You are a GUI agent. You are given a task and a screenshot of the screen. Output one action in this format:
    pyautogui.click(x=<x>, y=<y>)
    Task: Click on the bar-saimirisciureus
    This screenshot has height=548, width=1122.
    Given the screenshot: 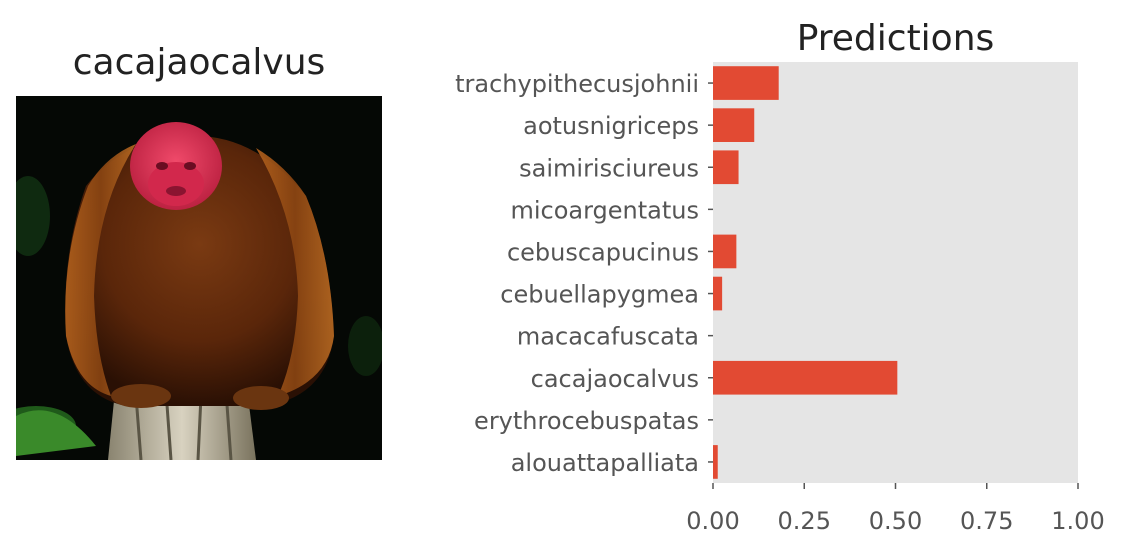 What is the action you would take?
    pyautogui.click(x=726, y=167)
    